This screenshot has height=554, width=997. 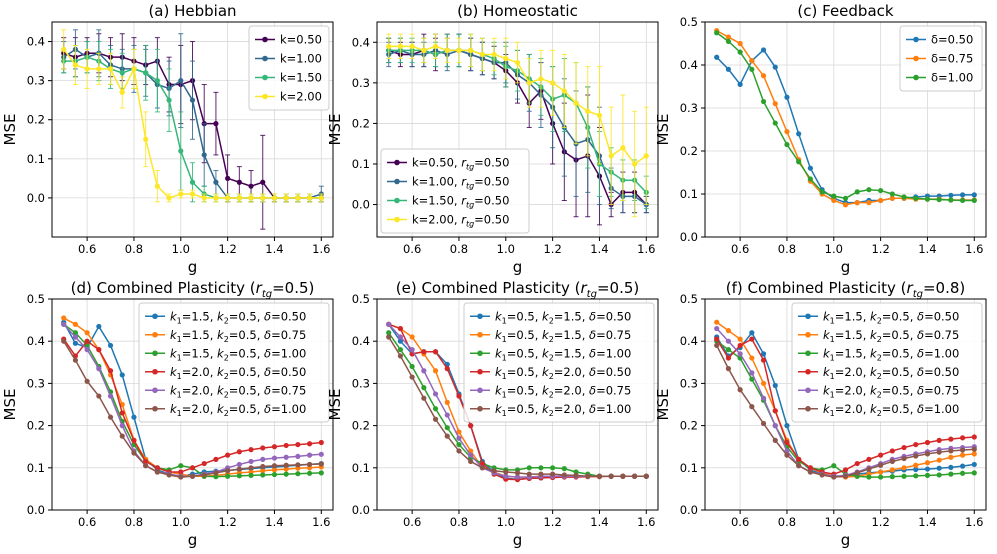 What do you see at coordinates (301, 59) in the screenshot?
I see `legend-label: k=1.00` at bounding box center [301, 59].